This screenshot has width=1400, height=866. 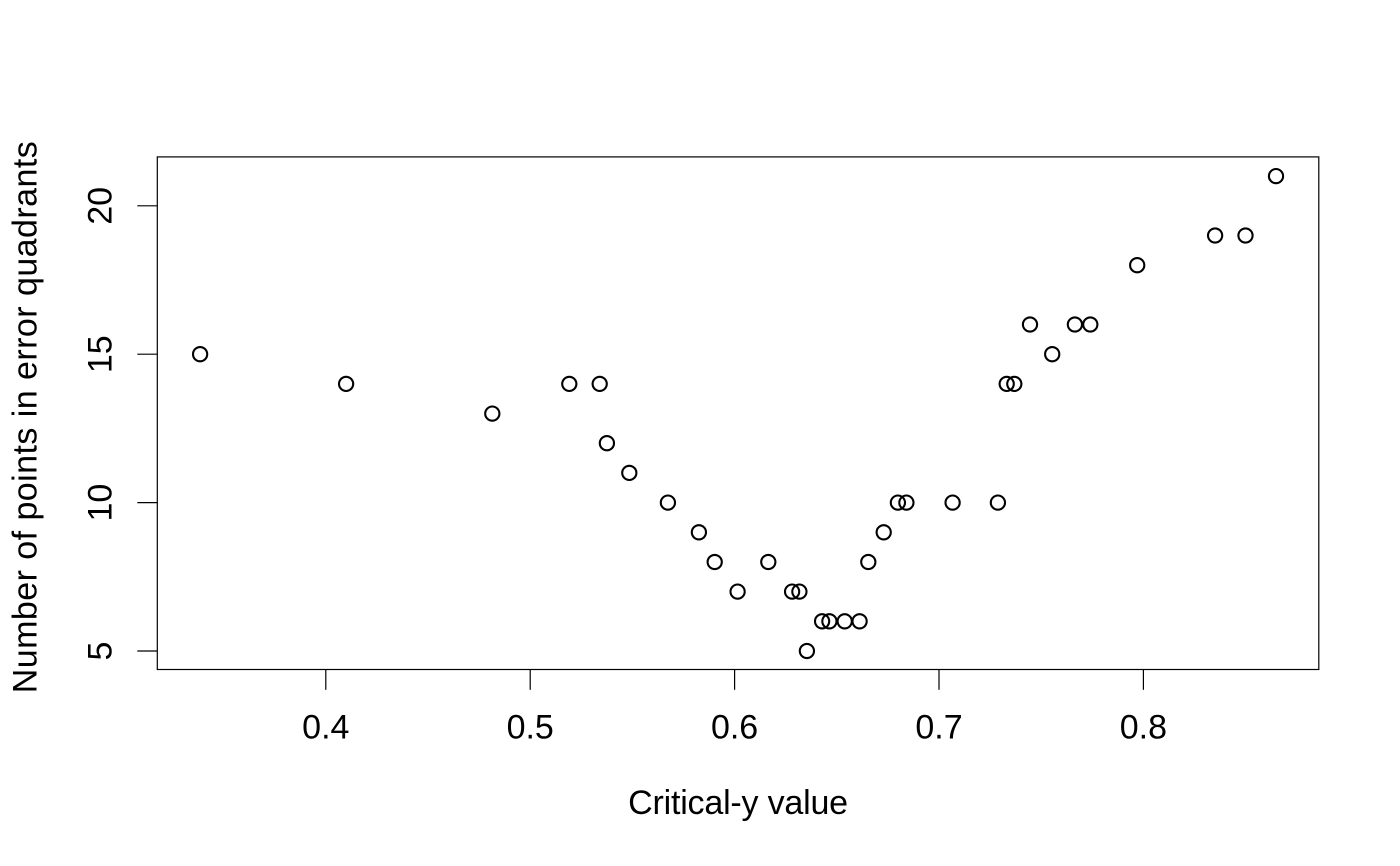 What do you see at coordinates (738, 803) in the screenshot?
I see `svg-text: Critical-y value` at bounding box center [738, 803].